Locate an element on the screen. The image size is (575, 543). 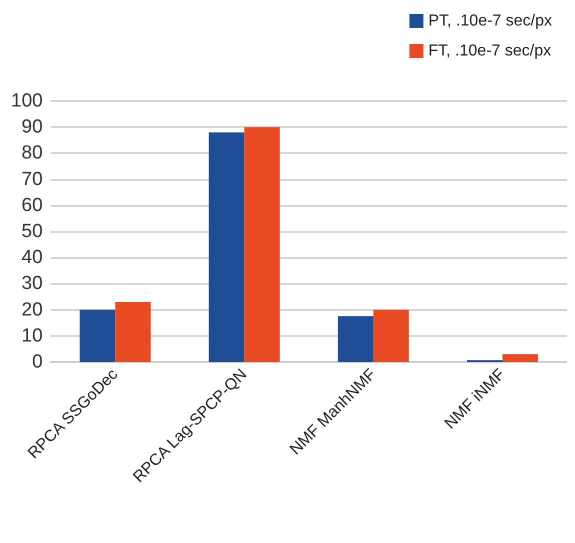
y-tick-label: 50 is located at coordinates (32, 231).